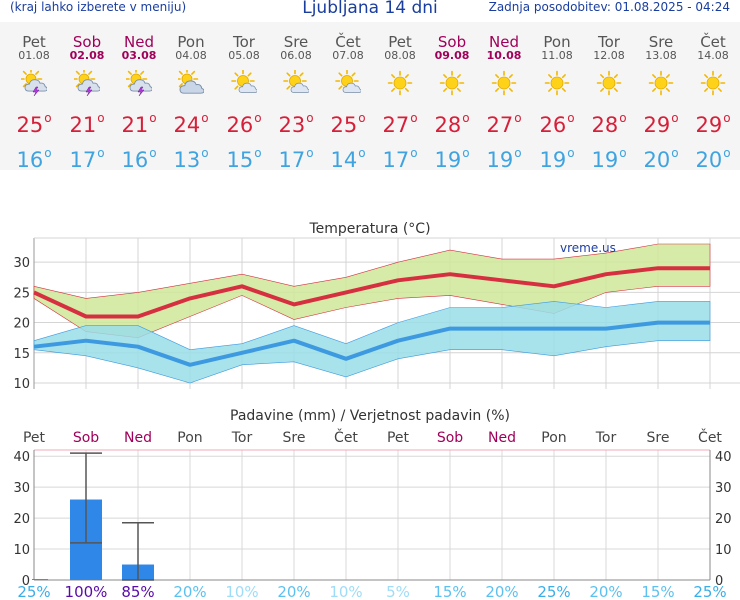  What do you see at coordinates (502, 438) in the screenshot?
I see `x-tick-label: Ned` at bounding box center [502, 438].